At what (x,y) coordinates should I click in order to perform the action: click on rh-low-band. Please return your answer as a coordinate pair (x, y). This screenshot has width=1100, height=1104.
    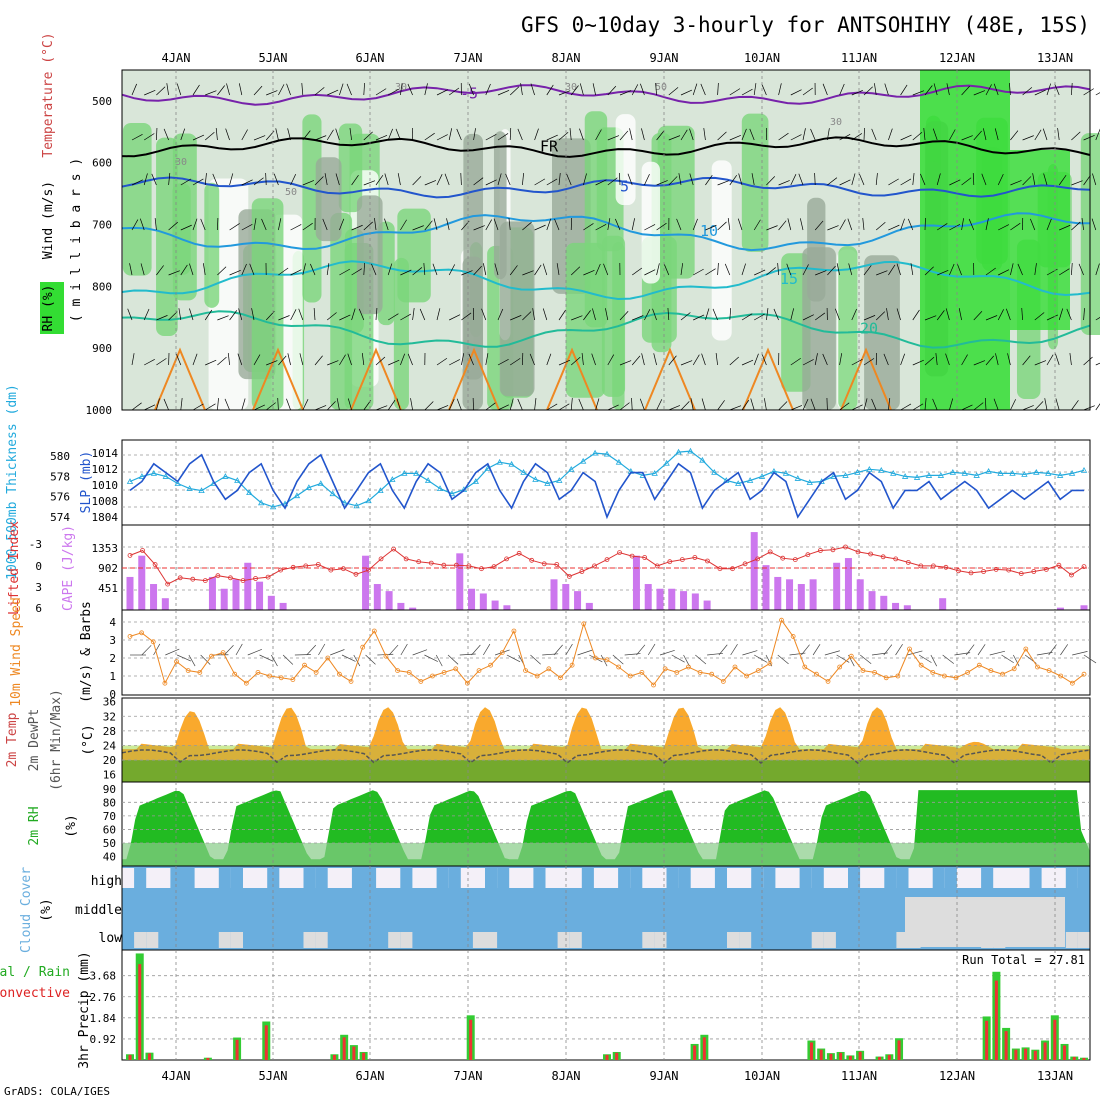
    Looking at the image, I should click on (606, 854).